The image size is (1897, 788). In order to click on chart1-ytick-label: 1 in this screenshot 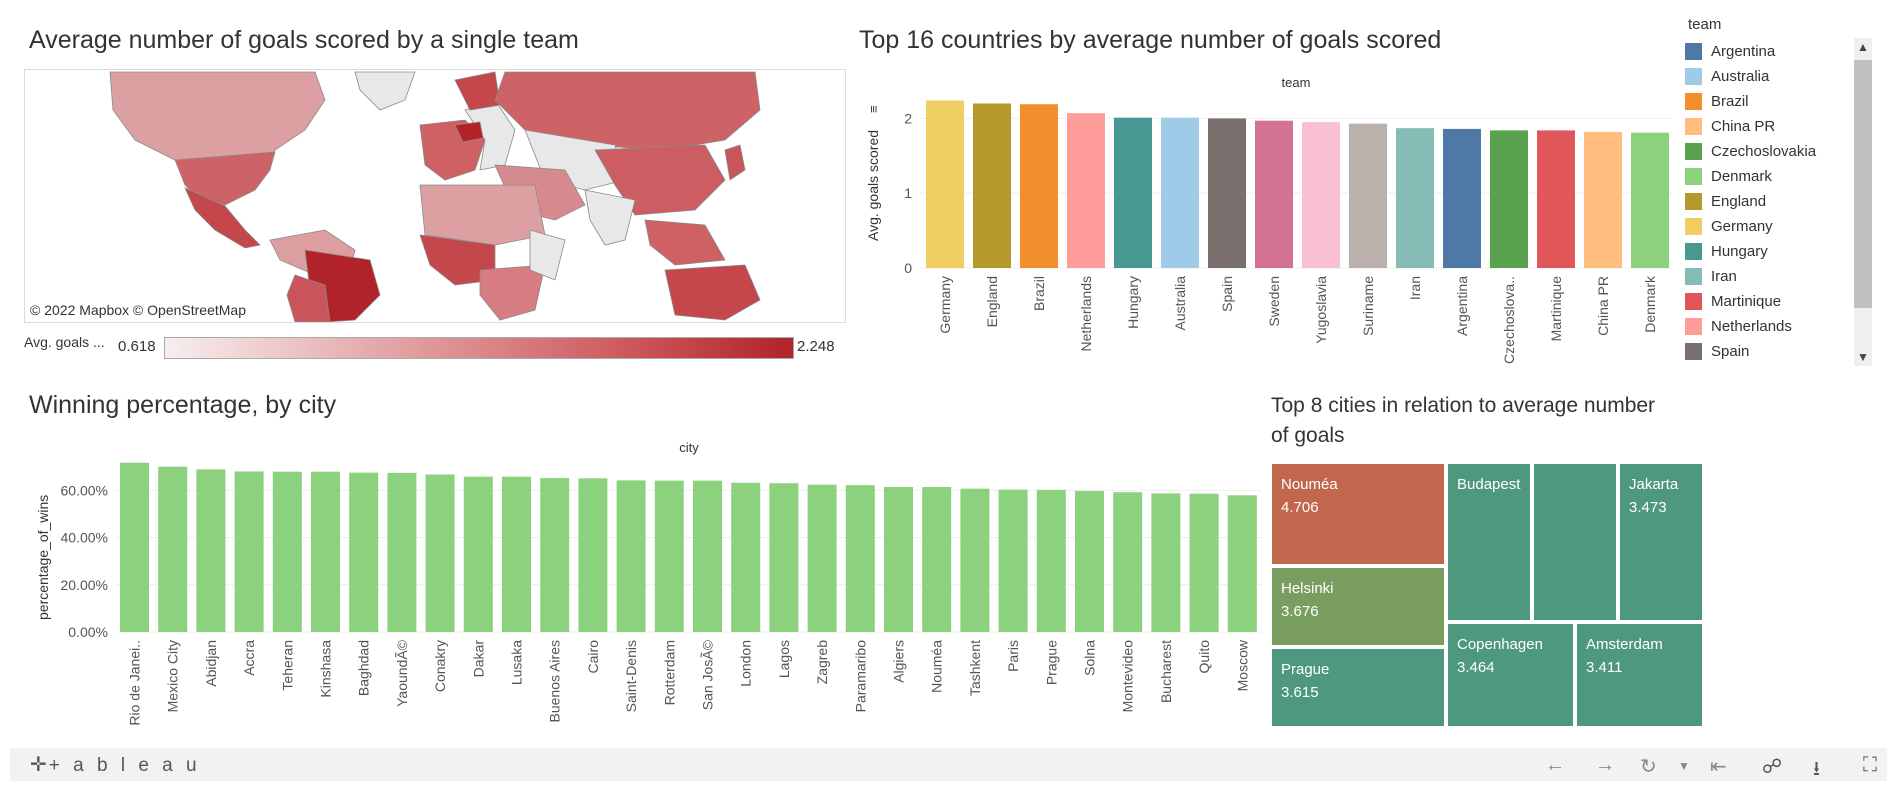, I will do `click(908, 193)`.